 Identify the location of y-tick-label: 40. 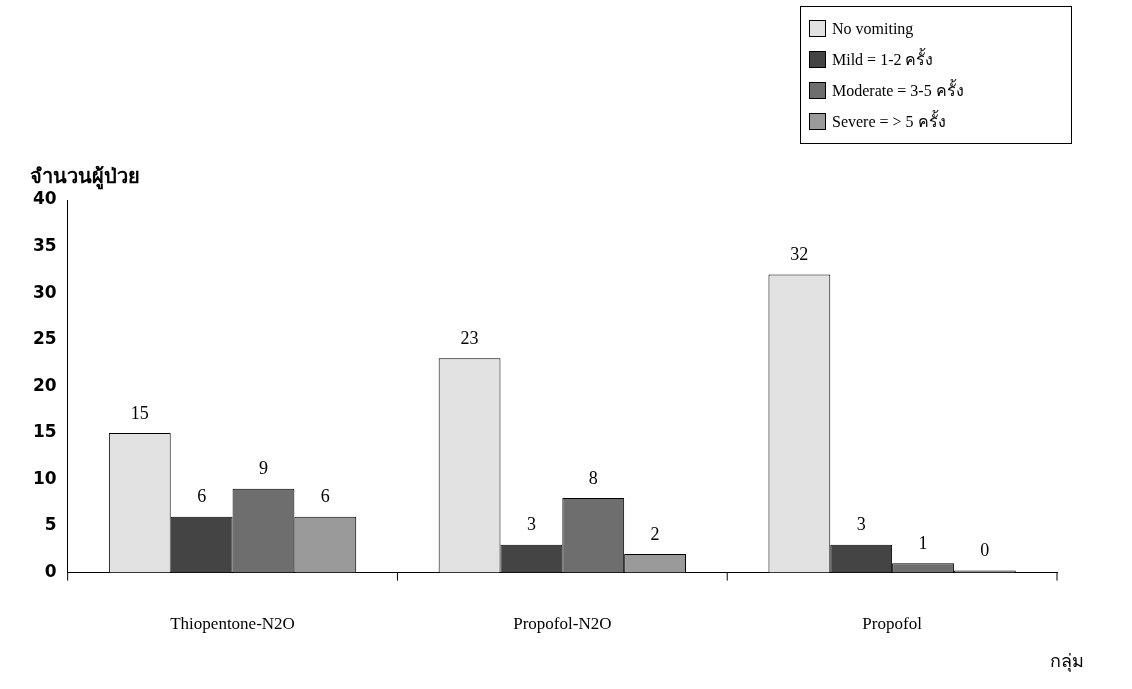
(44, 198).